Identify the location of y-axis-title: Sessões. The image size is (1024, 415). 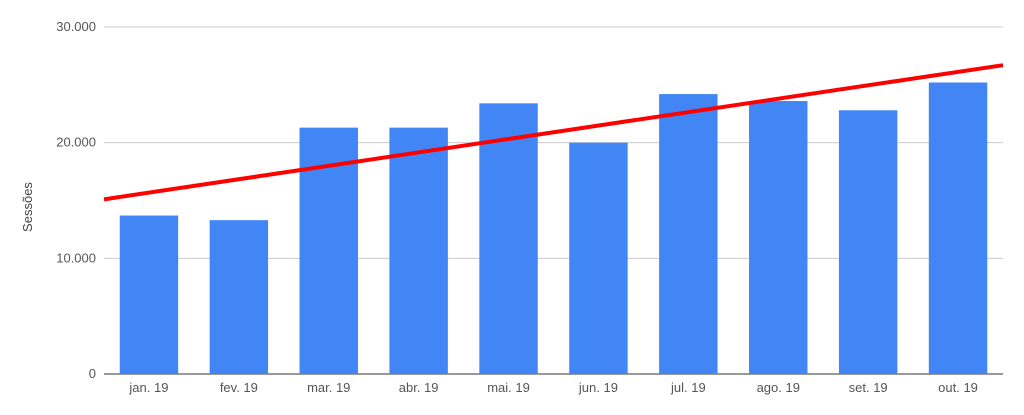
(27, 207).